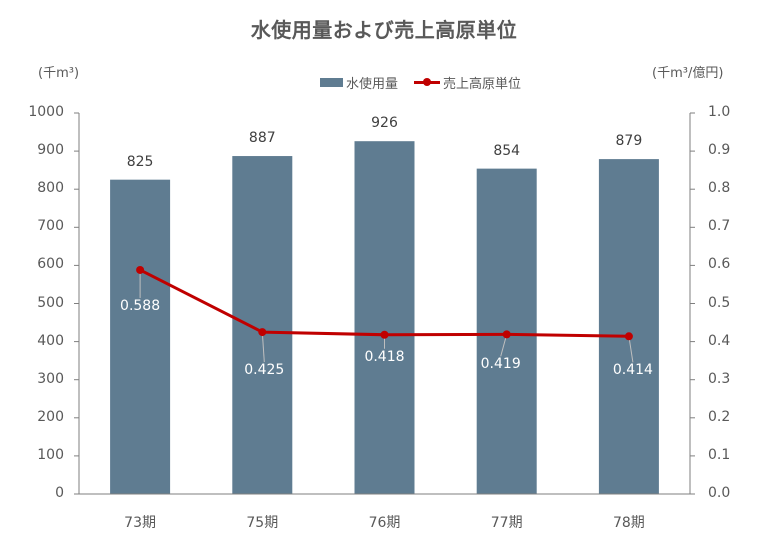  Describe the element at coordinates (628, 523) in the screenshot. I see `category-label: 78期` at that location.